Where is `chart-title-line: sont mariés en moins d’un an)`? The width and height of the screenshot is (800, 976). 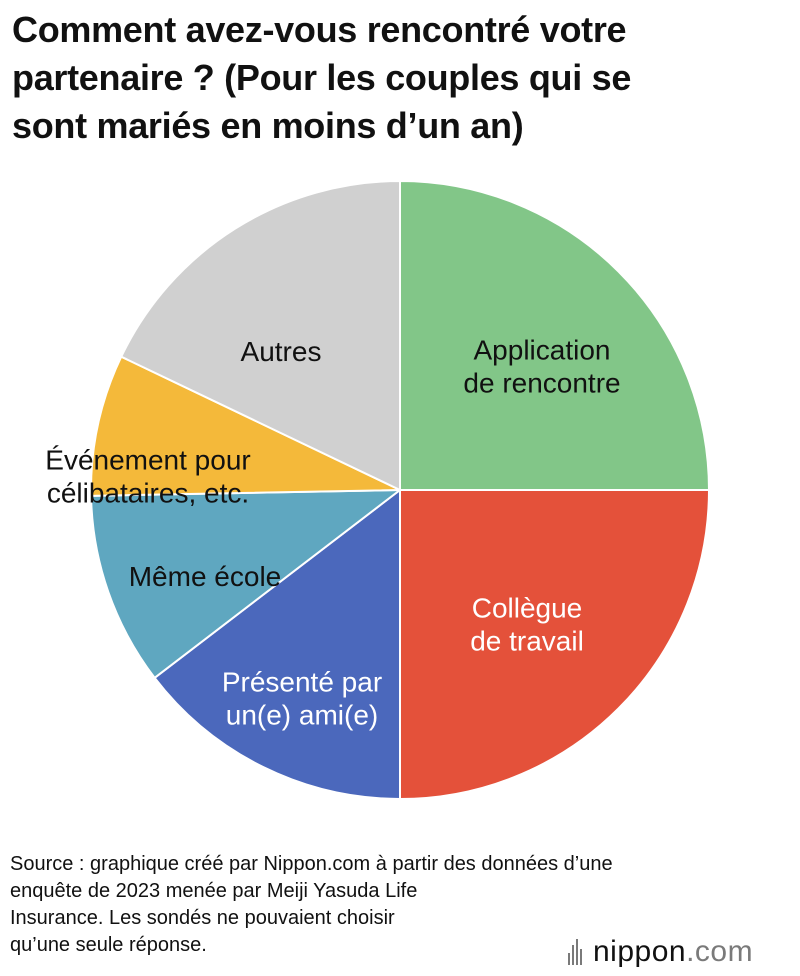
chart-title-line: sont mariés en moins d’un an) is located at coordinates (268, 125).